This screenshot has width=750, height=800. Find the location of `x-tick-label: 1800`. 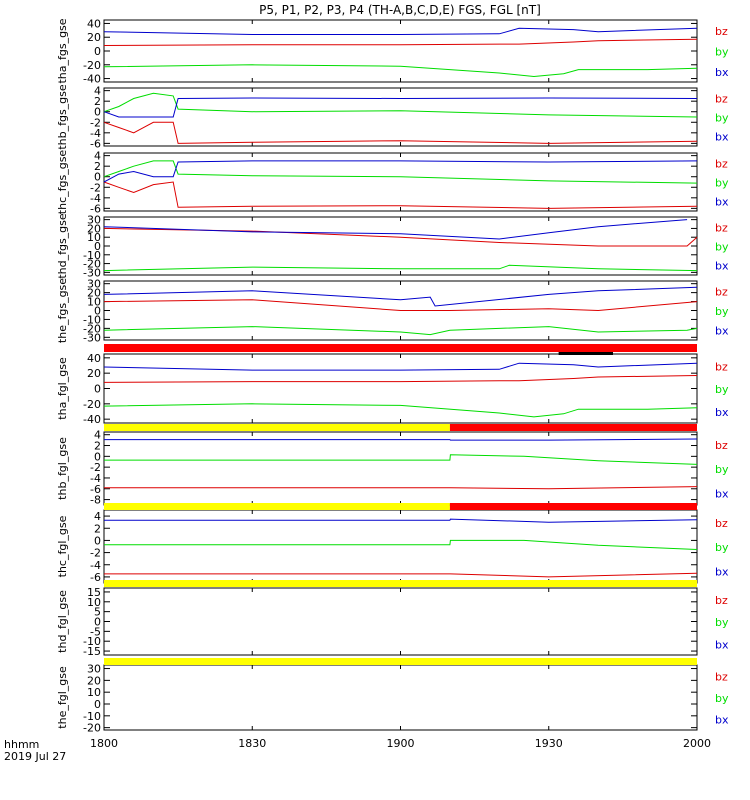

x-tick-label: 1800 is located at coordinates (104, 743).